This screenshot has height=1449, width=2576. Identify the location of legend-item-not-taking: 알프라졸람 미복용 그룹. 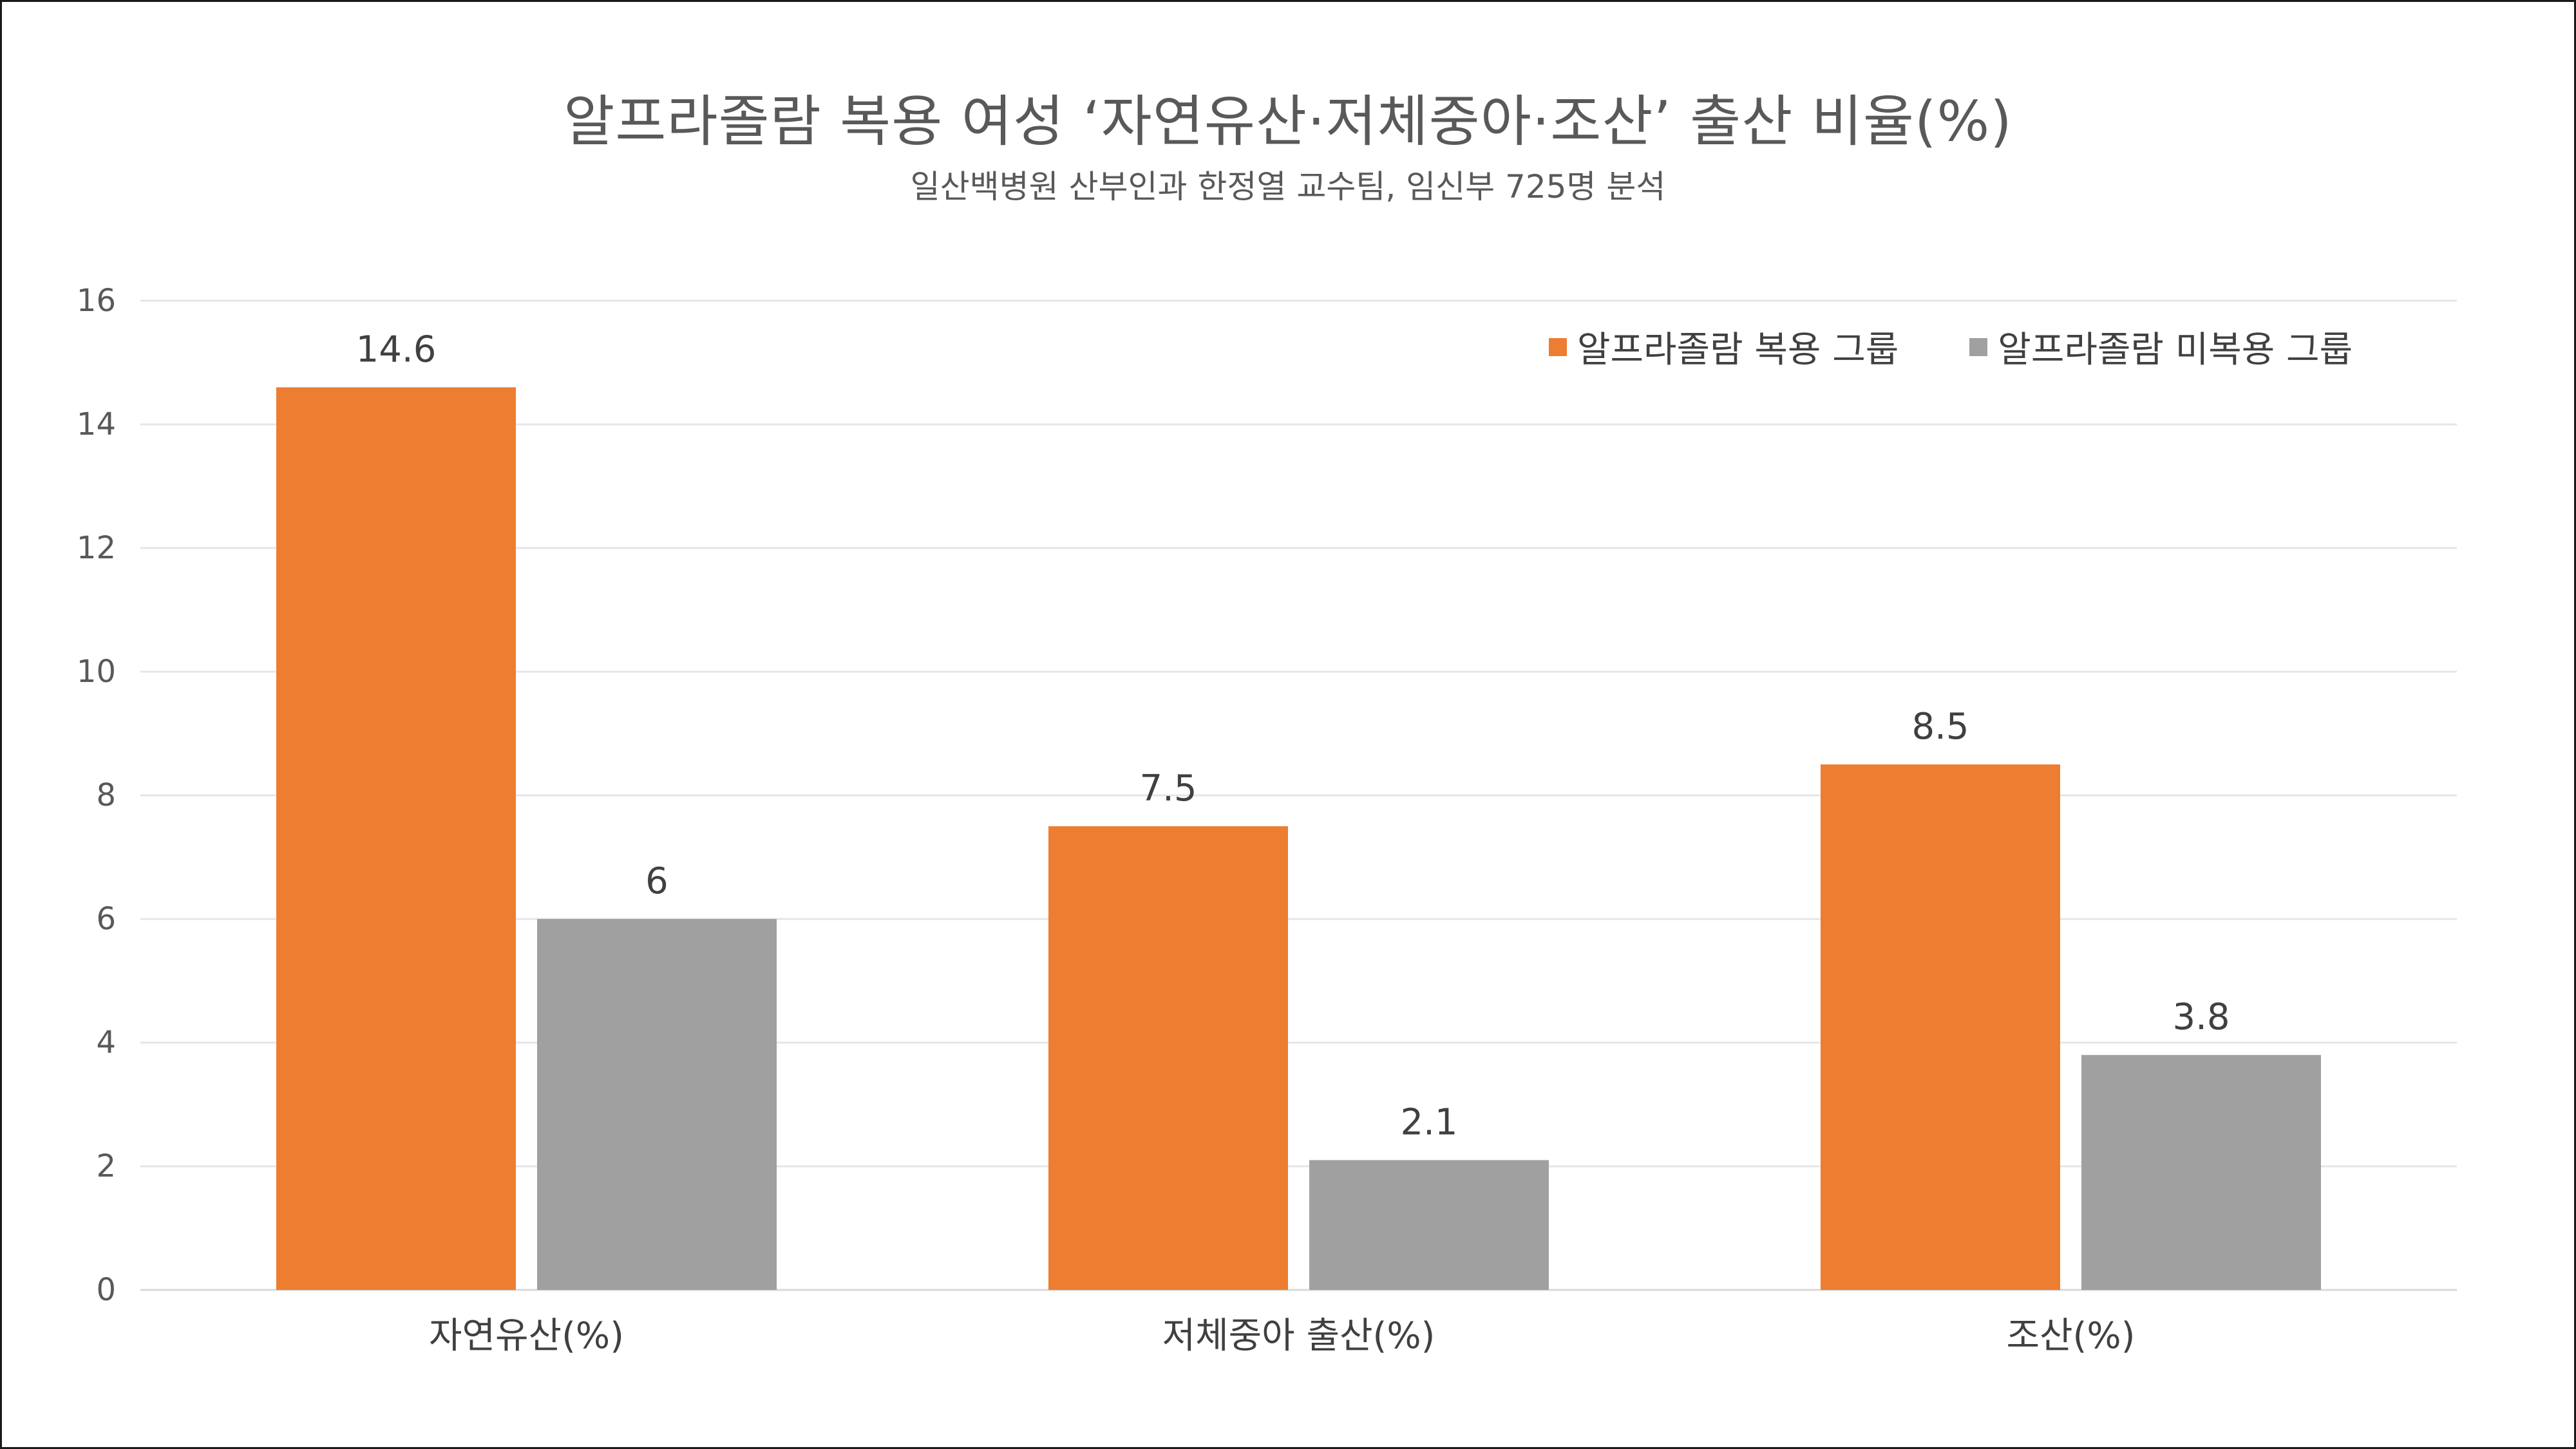
(2161, 347).